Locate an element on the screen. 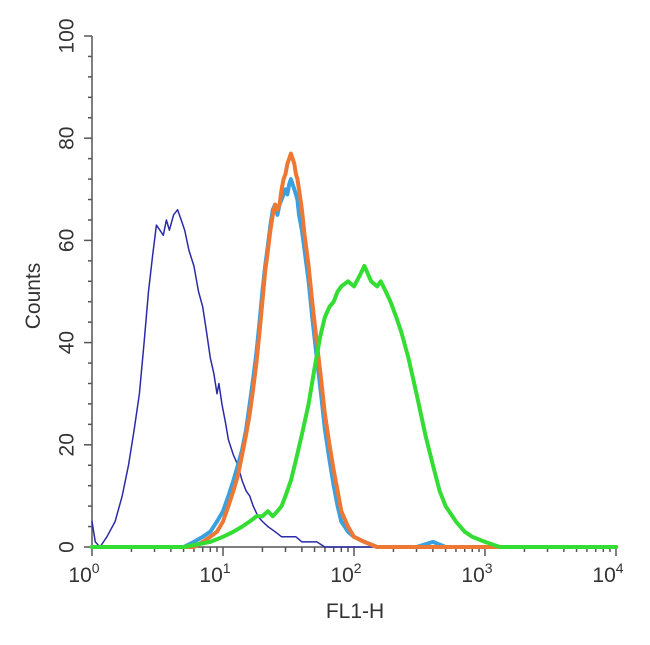  y-axis-title: Counts is located at coordinates (33, 296).